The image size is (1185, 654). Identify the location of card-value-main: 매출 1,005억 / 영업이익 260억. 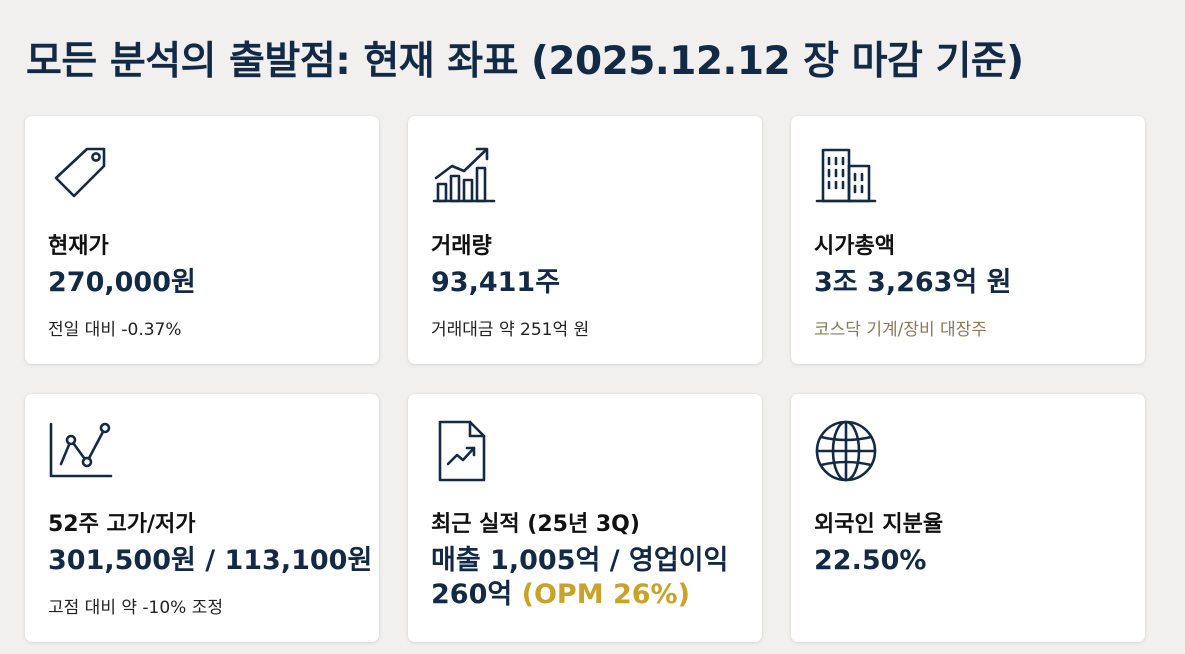
(580, 577).